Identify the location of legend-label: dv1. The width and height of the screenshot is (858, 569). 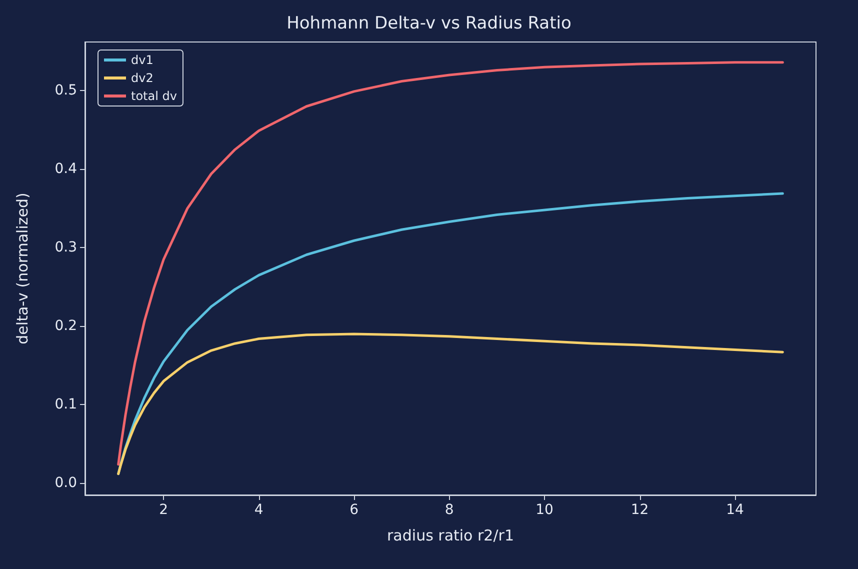
(142, 60).